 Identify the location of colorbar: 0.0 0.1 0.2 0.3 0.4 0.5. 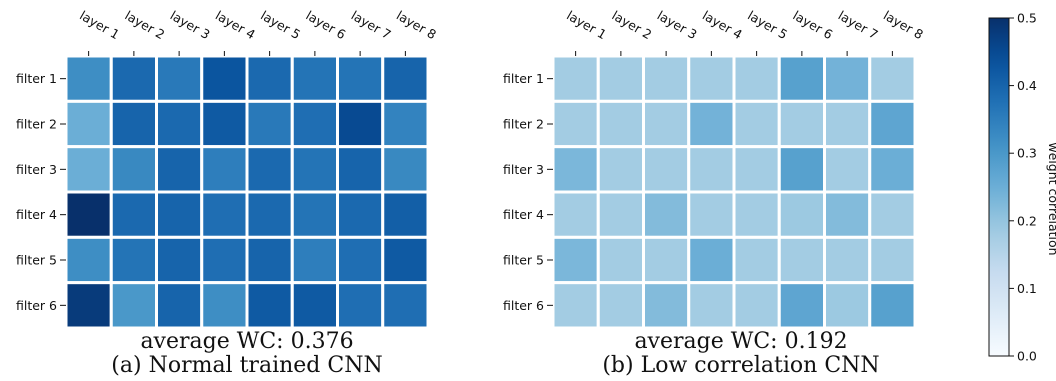
(1012, 187).